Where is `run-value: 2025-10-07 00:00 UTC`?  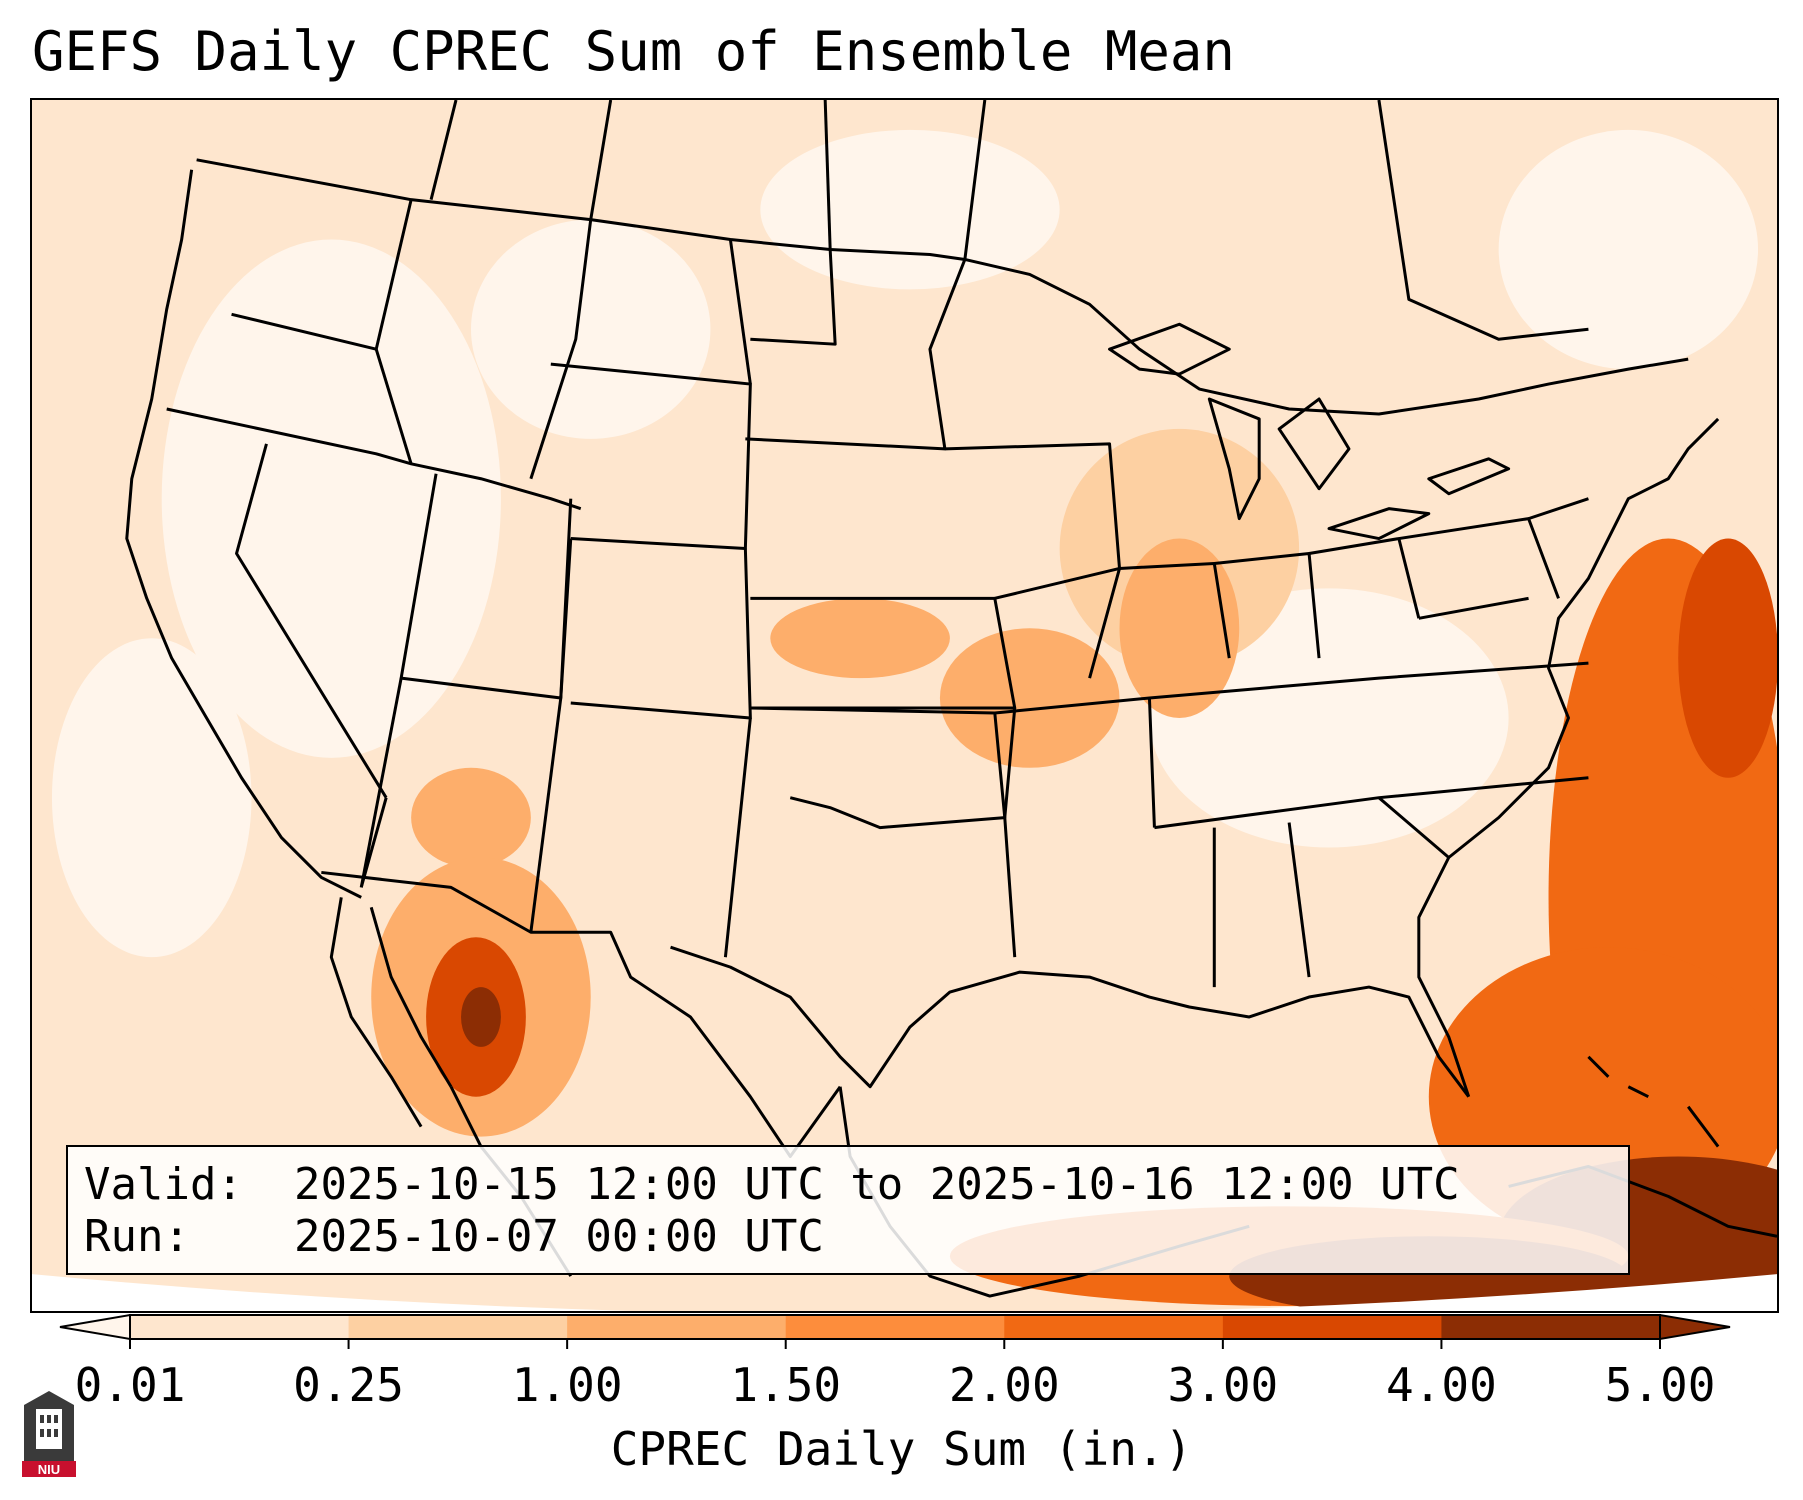
run-value: 2025-10-07 00:00 UTC is located at coordinates (559, 1236).